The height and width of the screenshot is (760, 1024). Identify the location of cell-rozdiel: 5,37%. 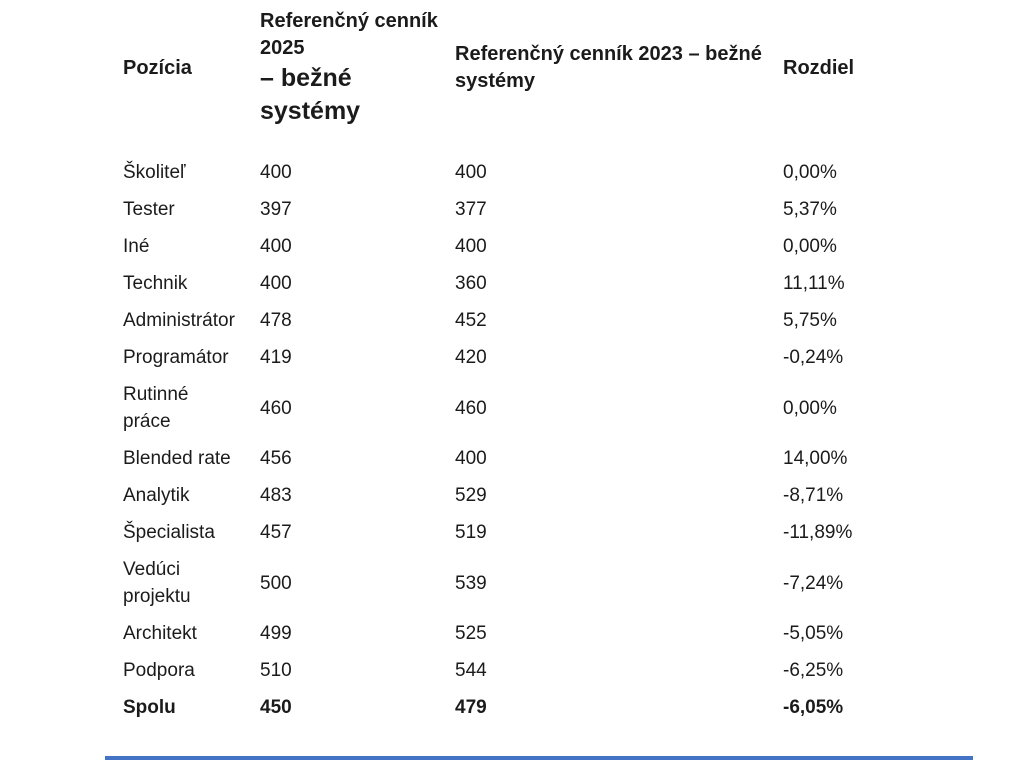
(810, 209).